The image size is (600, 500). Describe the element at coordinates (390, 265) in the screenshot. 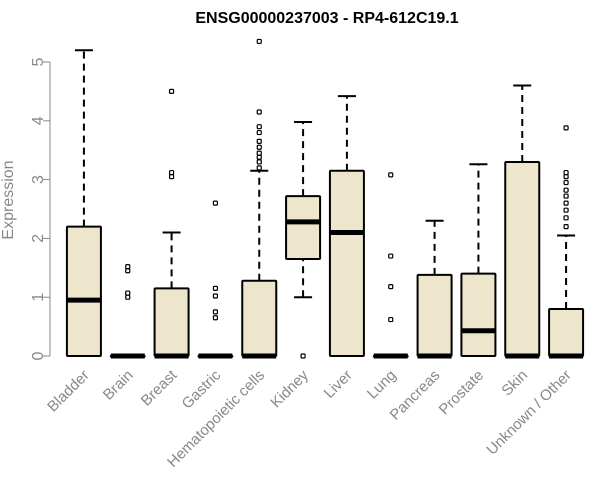

I see `box-lung` at that location.